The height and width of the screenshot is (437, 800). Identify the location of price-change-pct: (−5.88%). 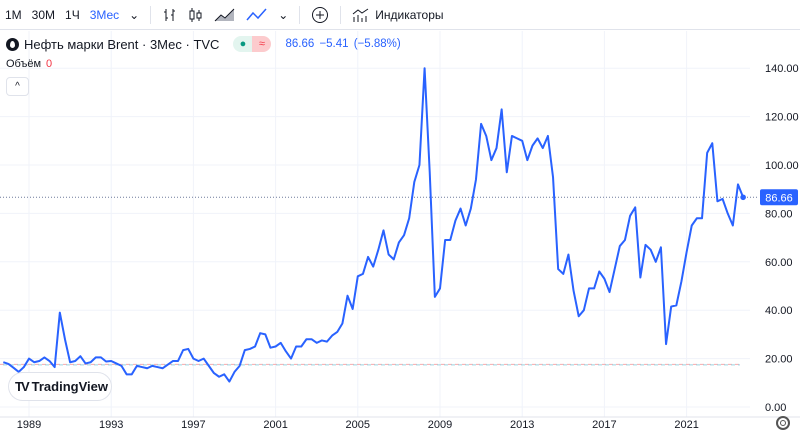
(377, 44).